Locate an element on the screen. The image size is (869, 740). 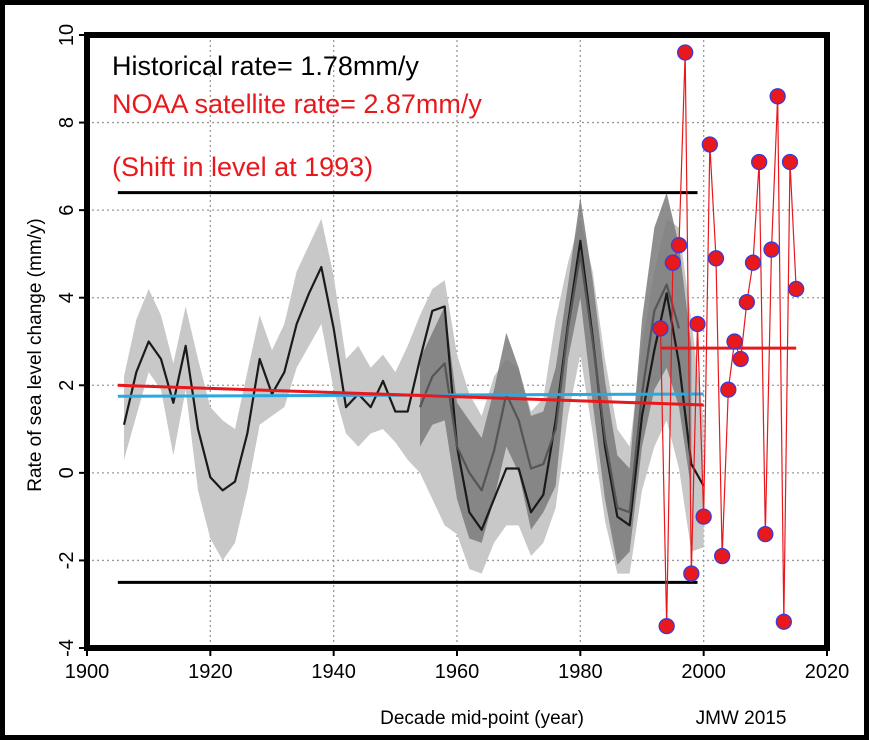
x-tick-label: 1900 is located at coordinates (87, 672).